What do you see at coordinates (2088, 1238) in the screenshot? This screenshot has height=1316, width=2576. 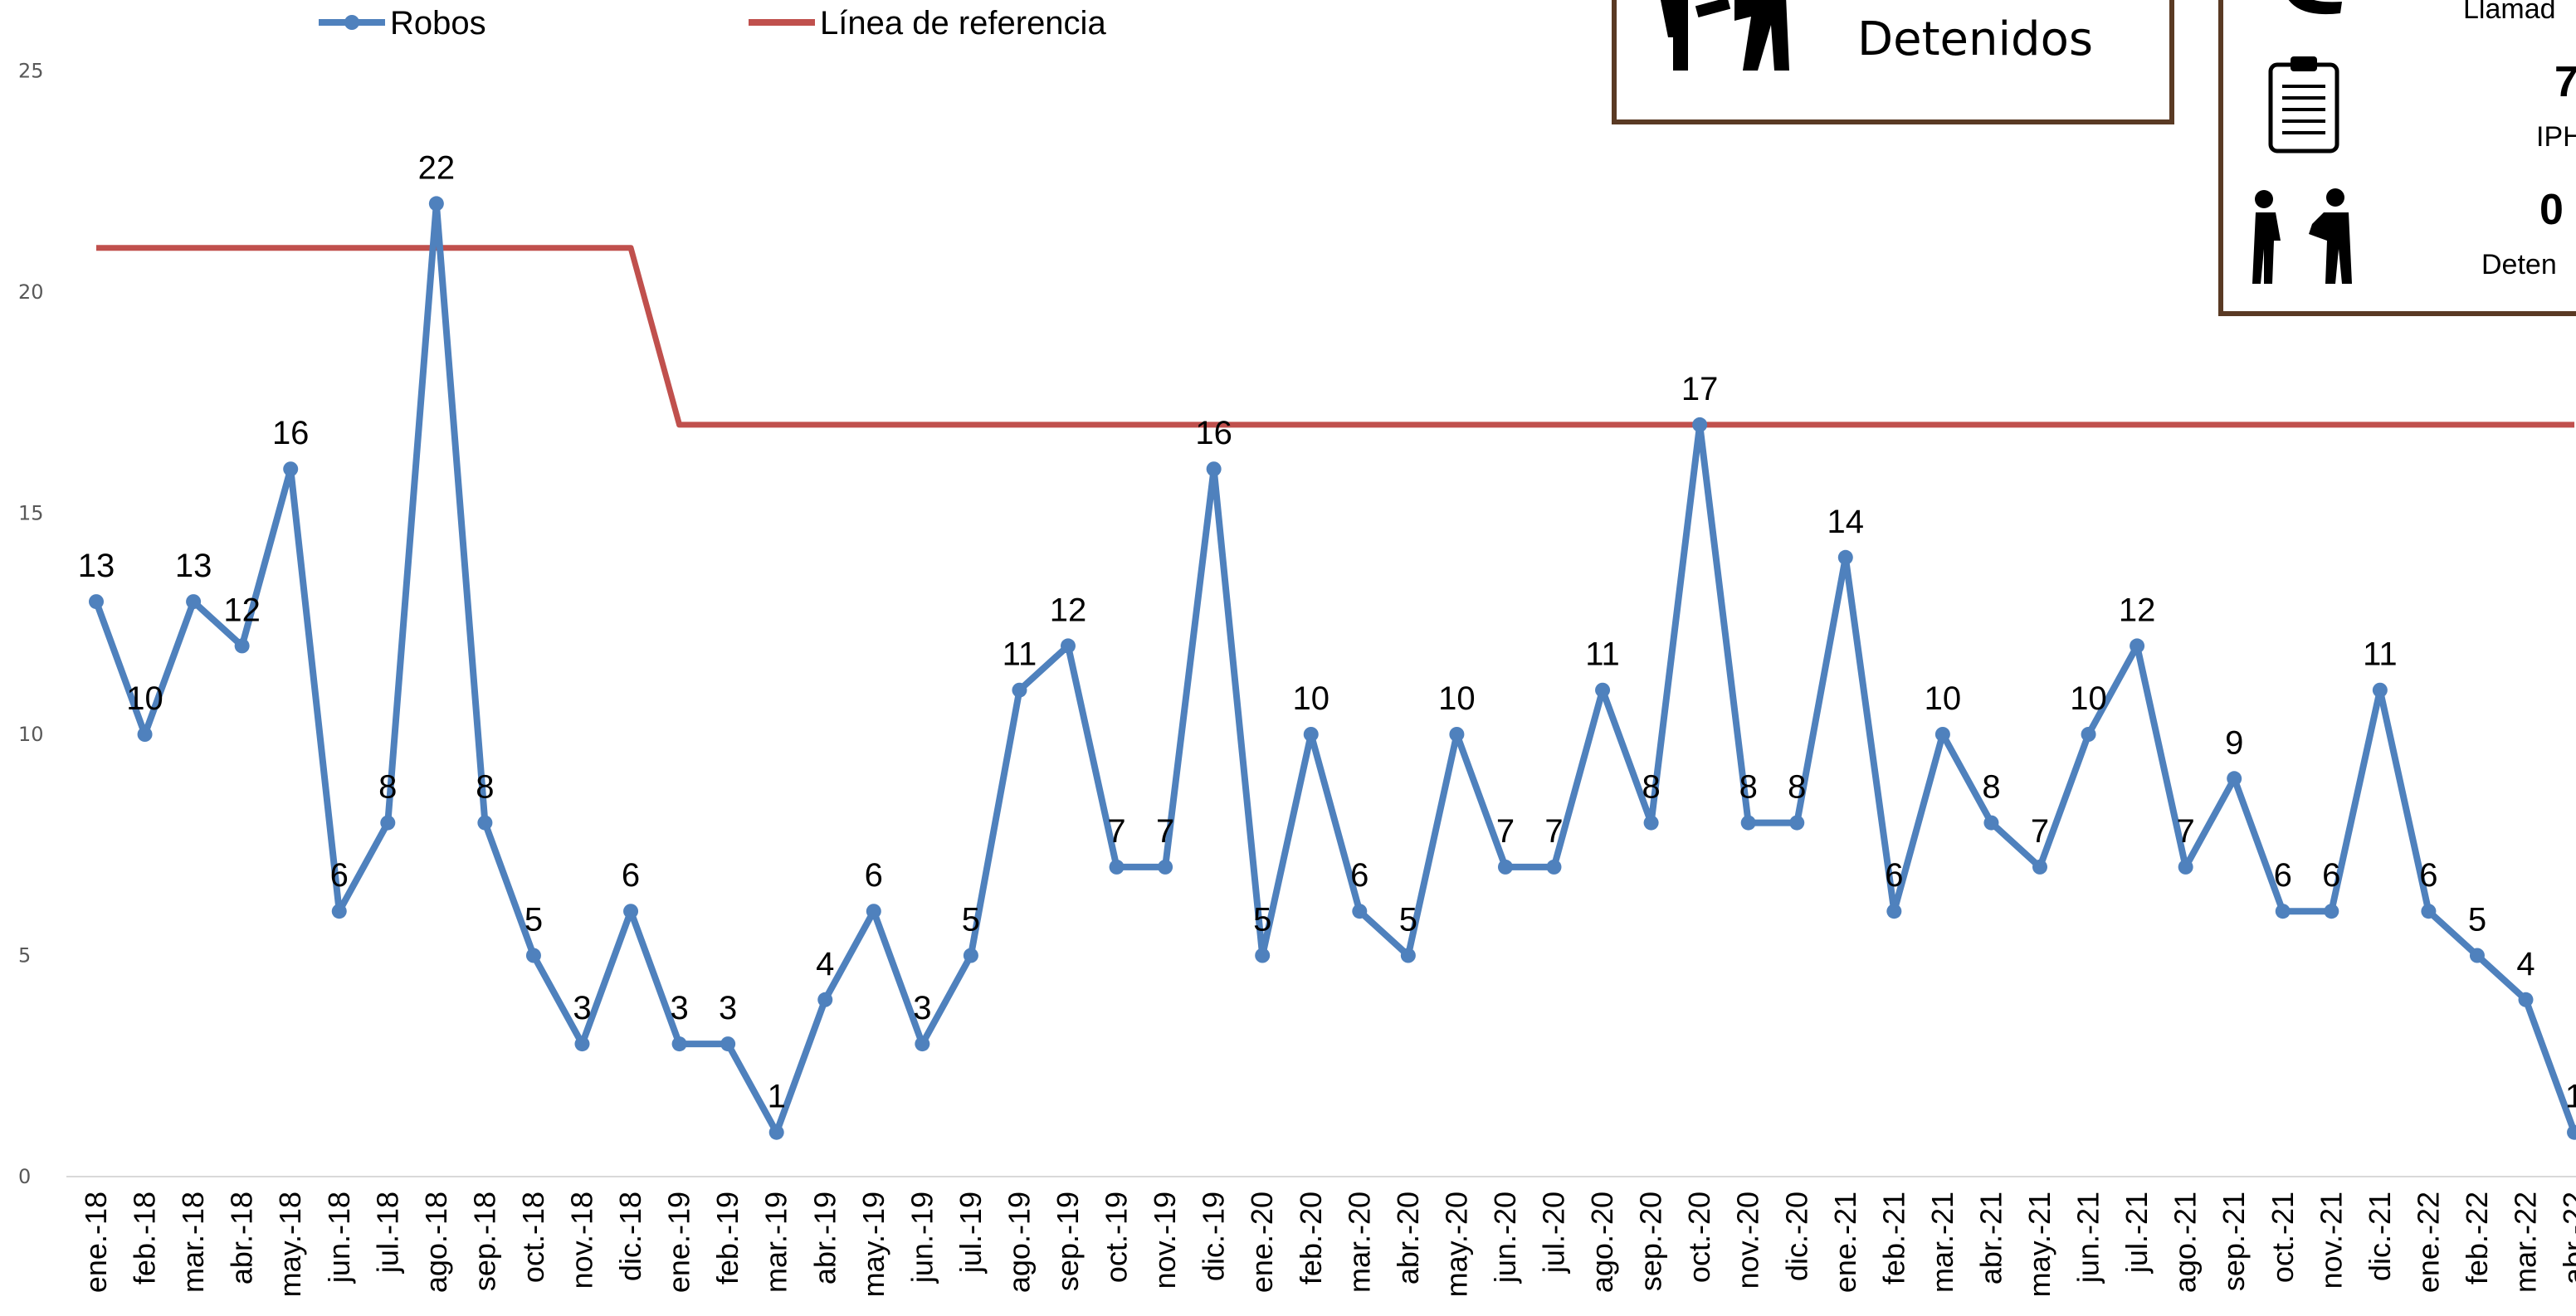 I see `x-tick-label: jun.-21` at bounding box center [2088, 1238].